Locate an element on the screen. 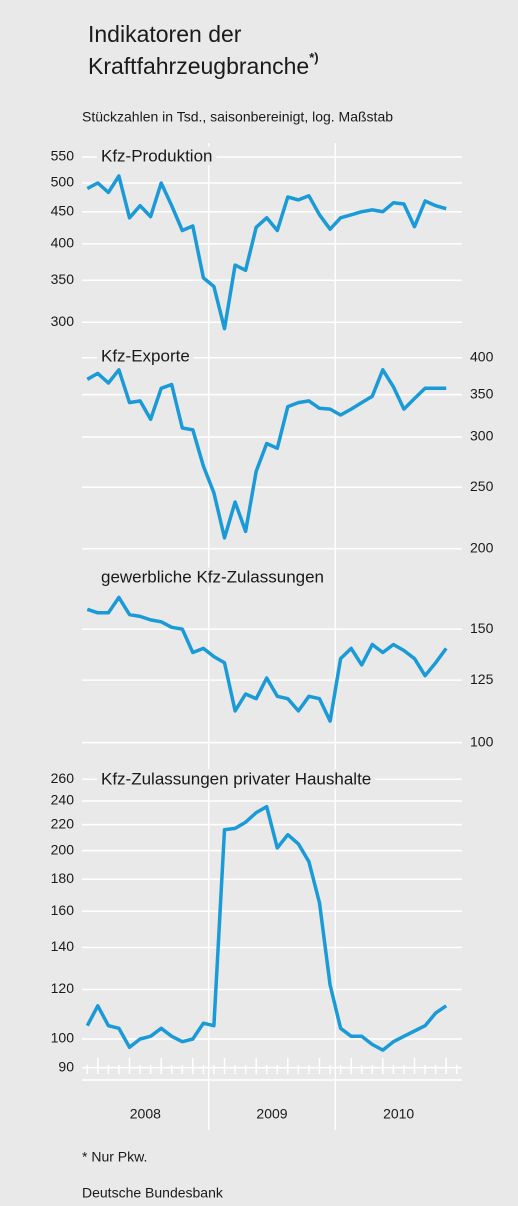  panel-title: Kfz-Zulassungen privater Haushalte is located at coordinates (236, 778).